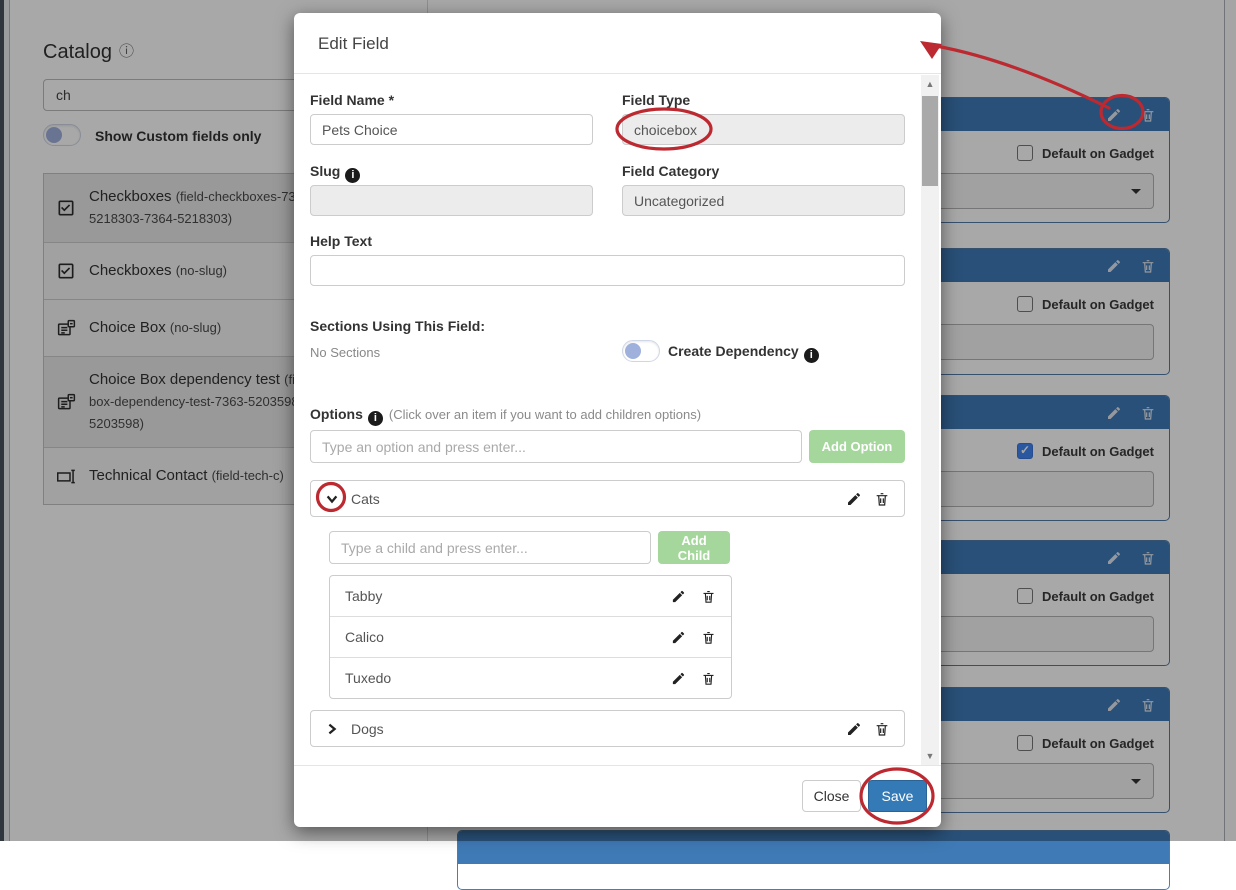  What do you see at coordinates (656, 100) in the screenshot?
I see `field-type-label: Field Type` at bounding box center [656, 100].